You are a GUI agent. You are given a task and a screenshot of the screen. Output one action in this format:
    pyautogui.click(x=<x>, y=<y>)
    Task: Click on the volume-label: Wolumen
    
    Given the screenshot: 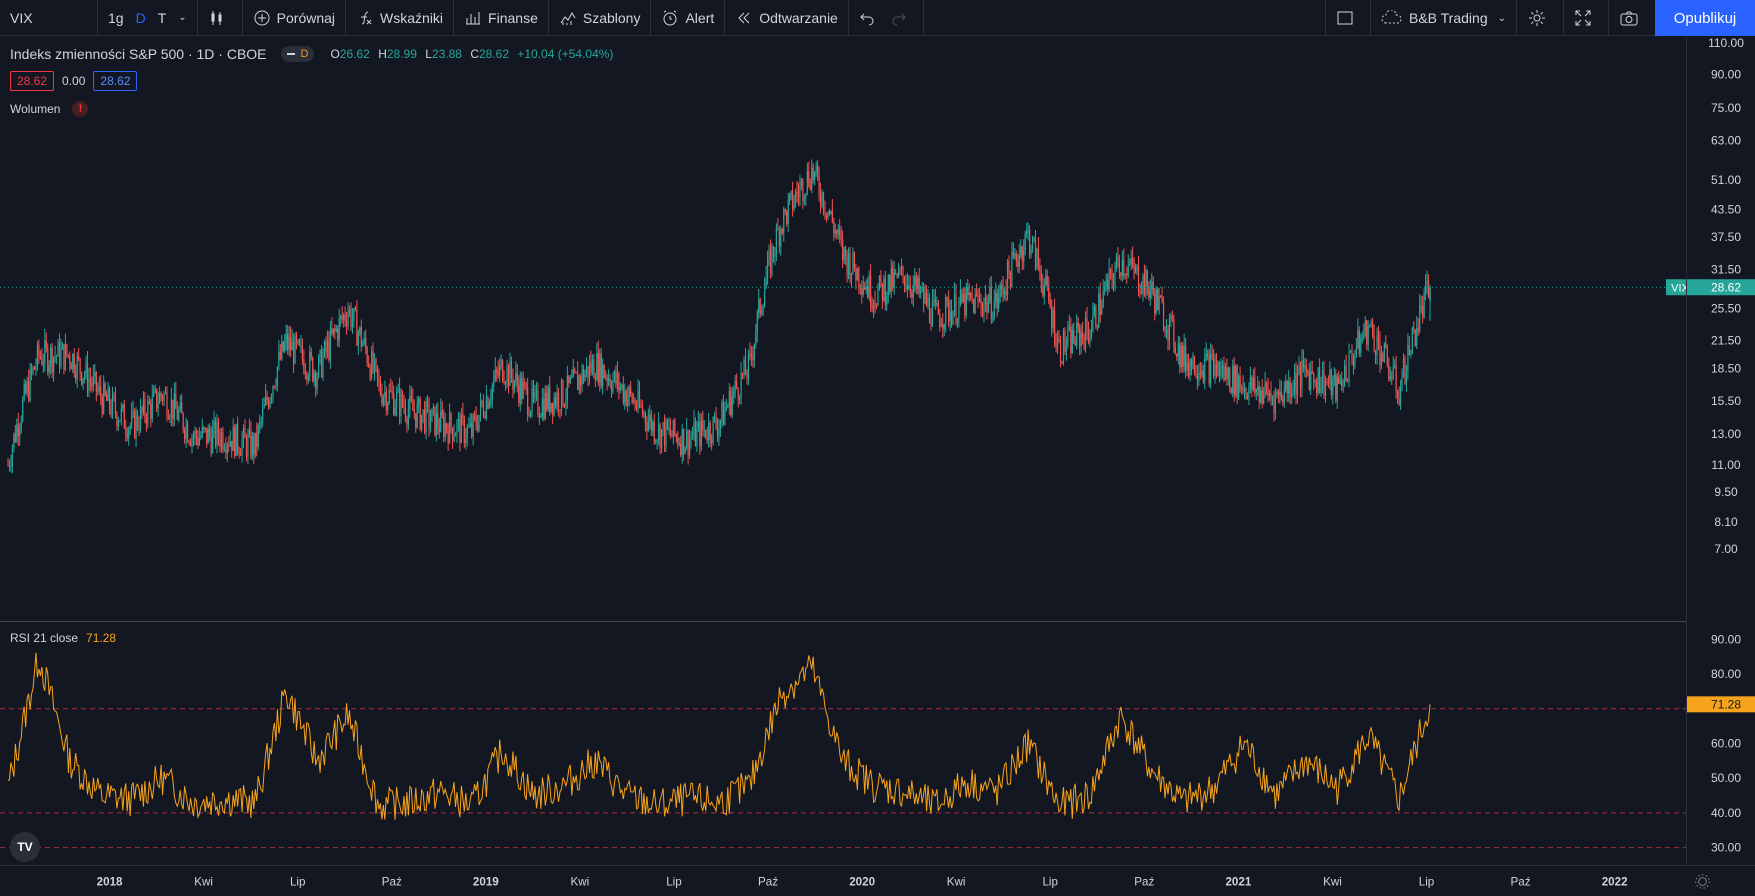 What is the action you would take?
    pyautogui.click(x=35, y=109)
    